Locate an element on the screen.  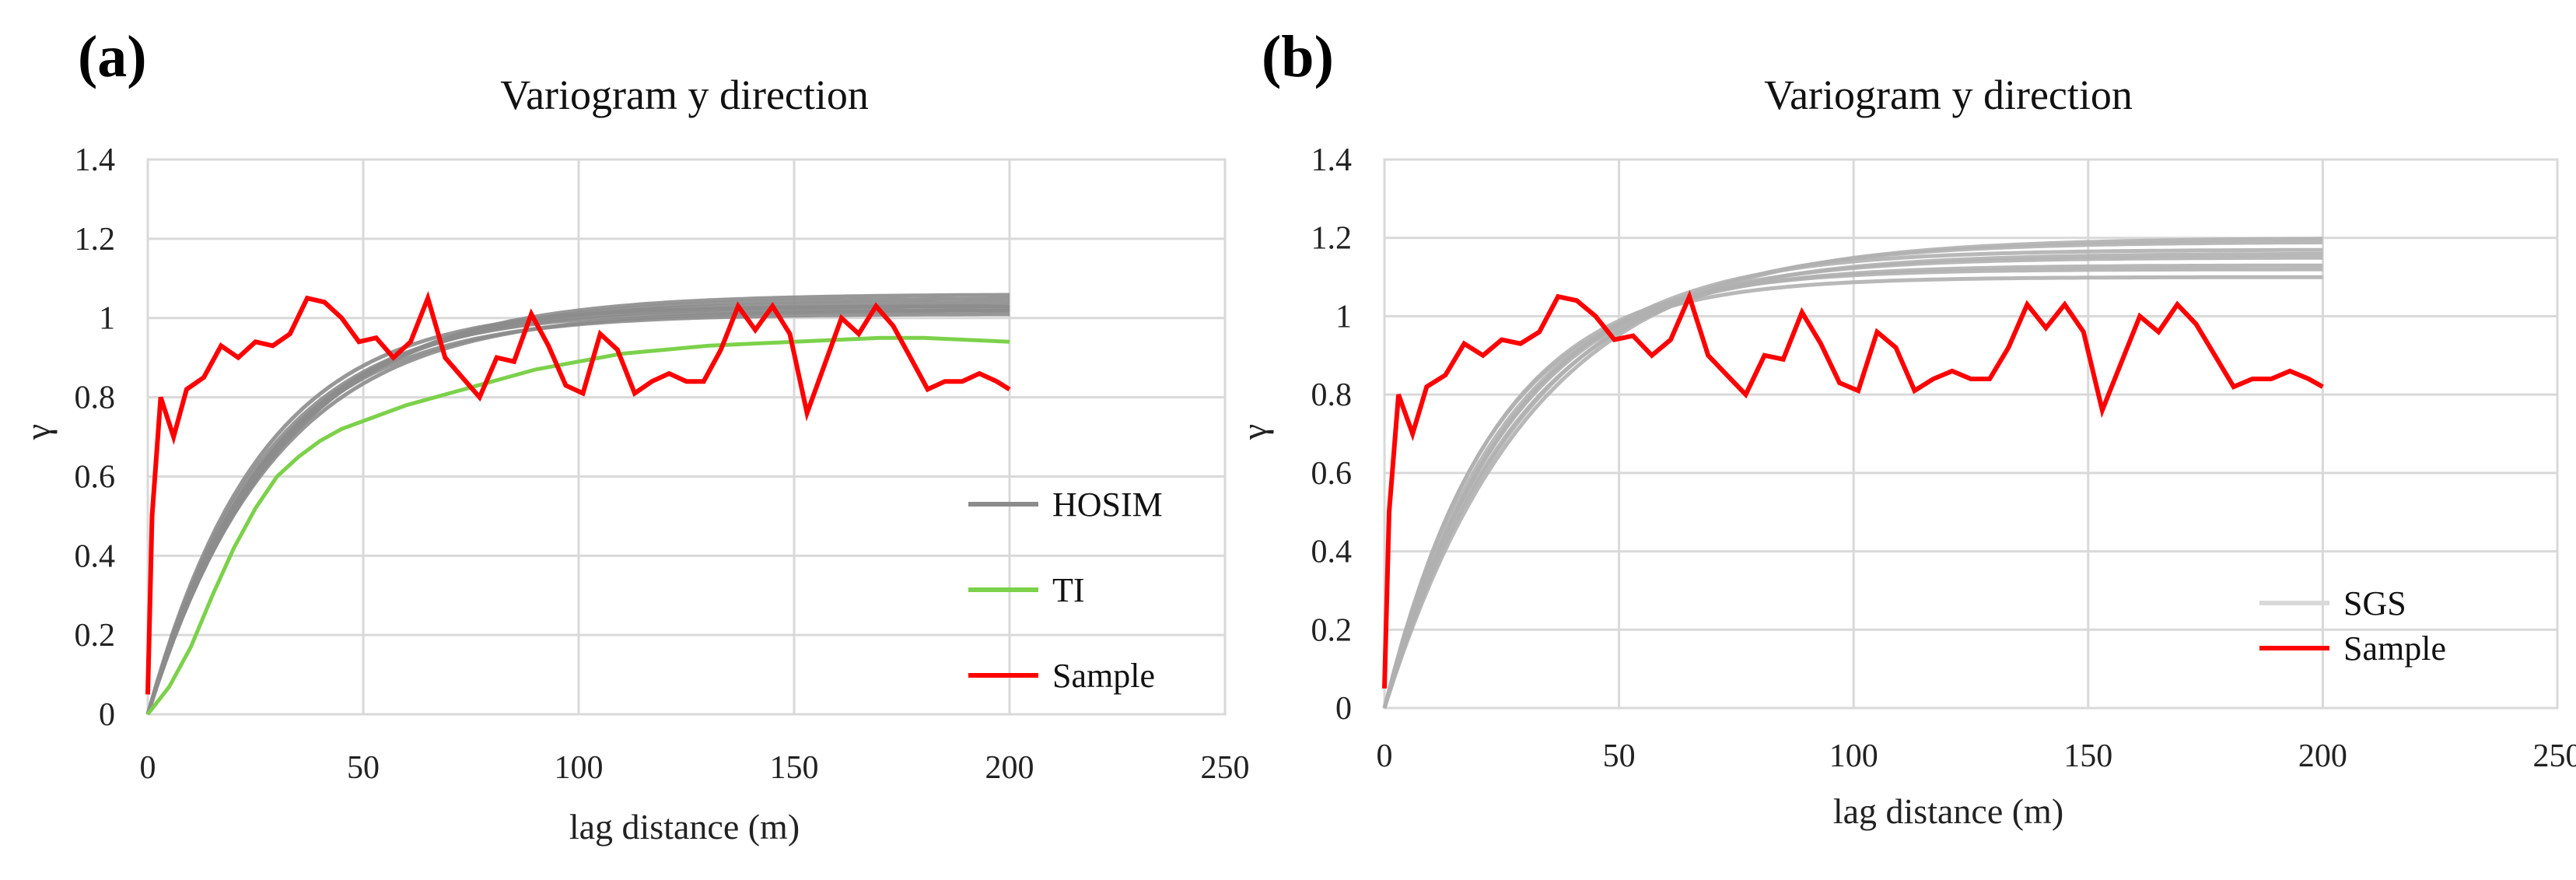
panel-b-x-axis-label: lag distance (m) is located at coordinates (1948, 811).